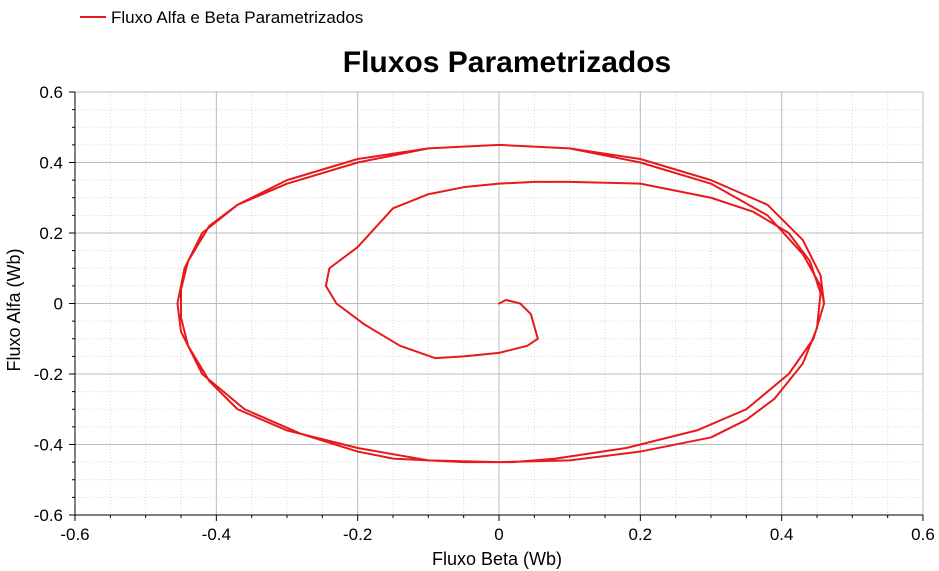  Describe the element at coordinates (58, 304) in the screenshot. I see `y-tick-label: 0` at that location.